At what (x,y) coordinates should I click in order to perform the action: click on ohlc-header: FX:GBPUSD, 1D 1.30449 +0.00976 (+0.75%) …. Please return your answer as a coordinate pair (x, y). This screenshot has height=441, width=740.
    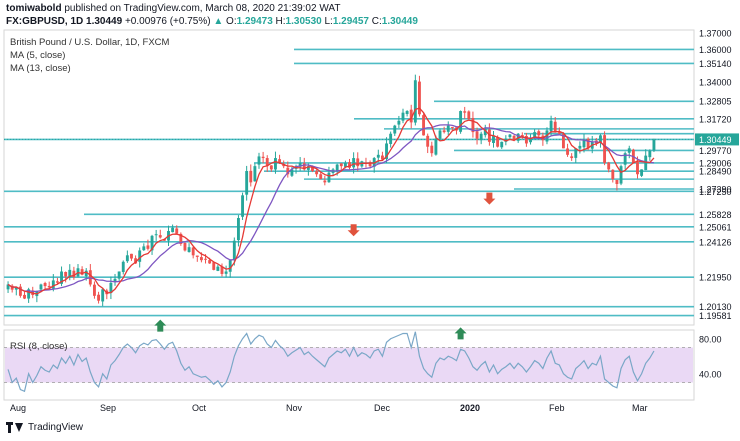
    Looking at the image, I should click on (212, 21).